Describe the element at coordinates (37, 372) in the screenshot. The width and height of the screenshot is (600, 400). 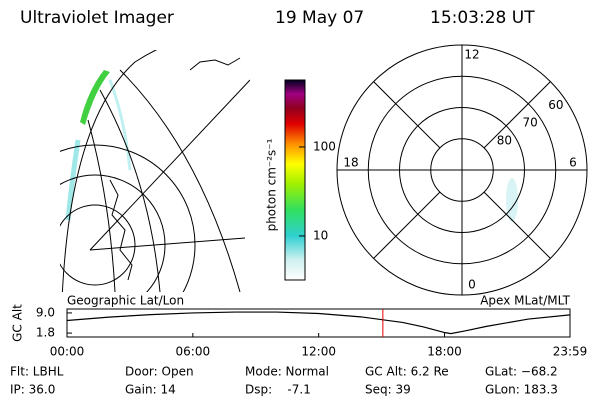
I see `status-field: Flt: LBHL` at that location.